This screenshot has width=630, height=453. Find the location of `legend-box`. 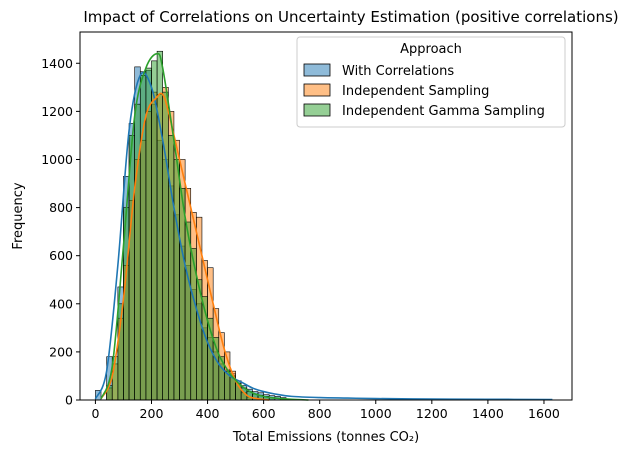

legend-box is located at coordinates (431, 82).